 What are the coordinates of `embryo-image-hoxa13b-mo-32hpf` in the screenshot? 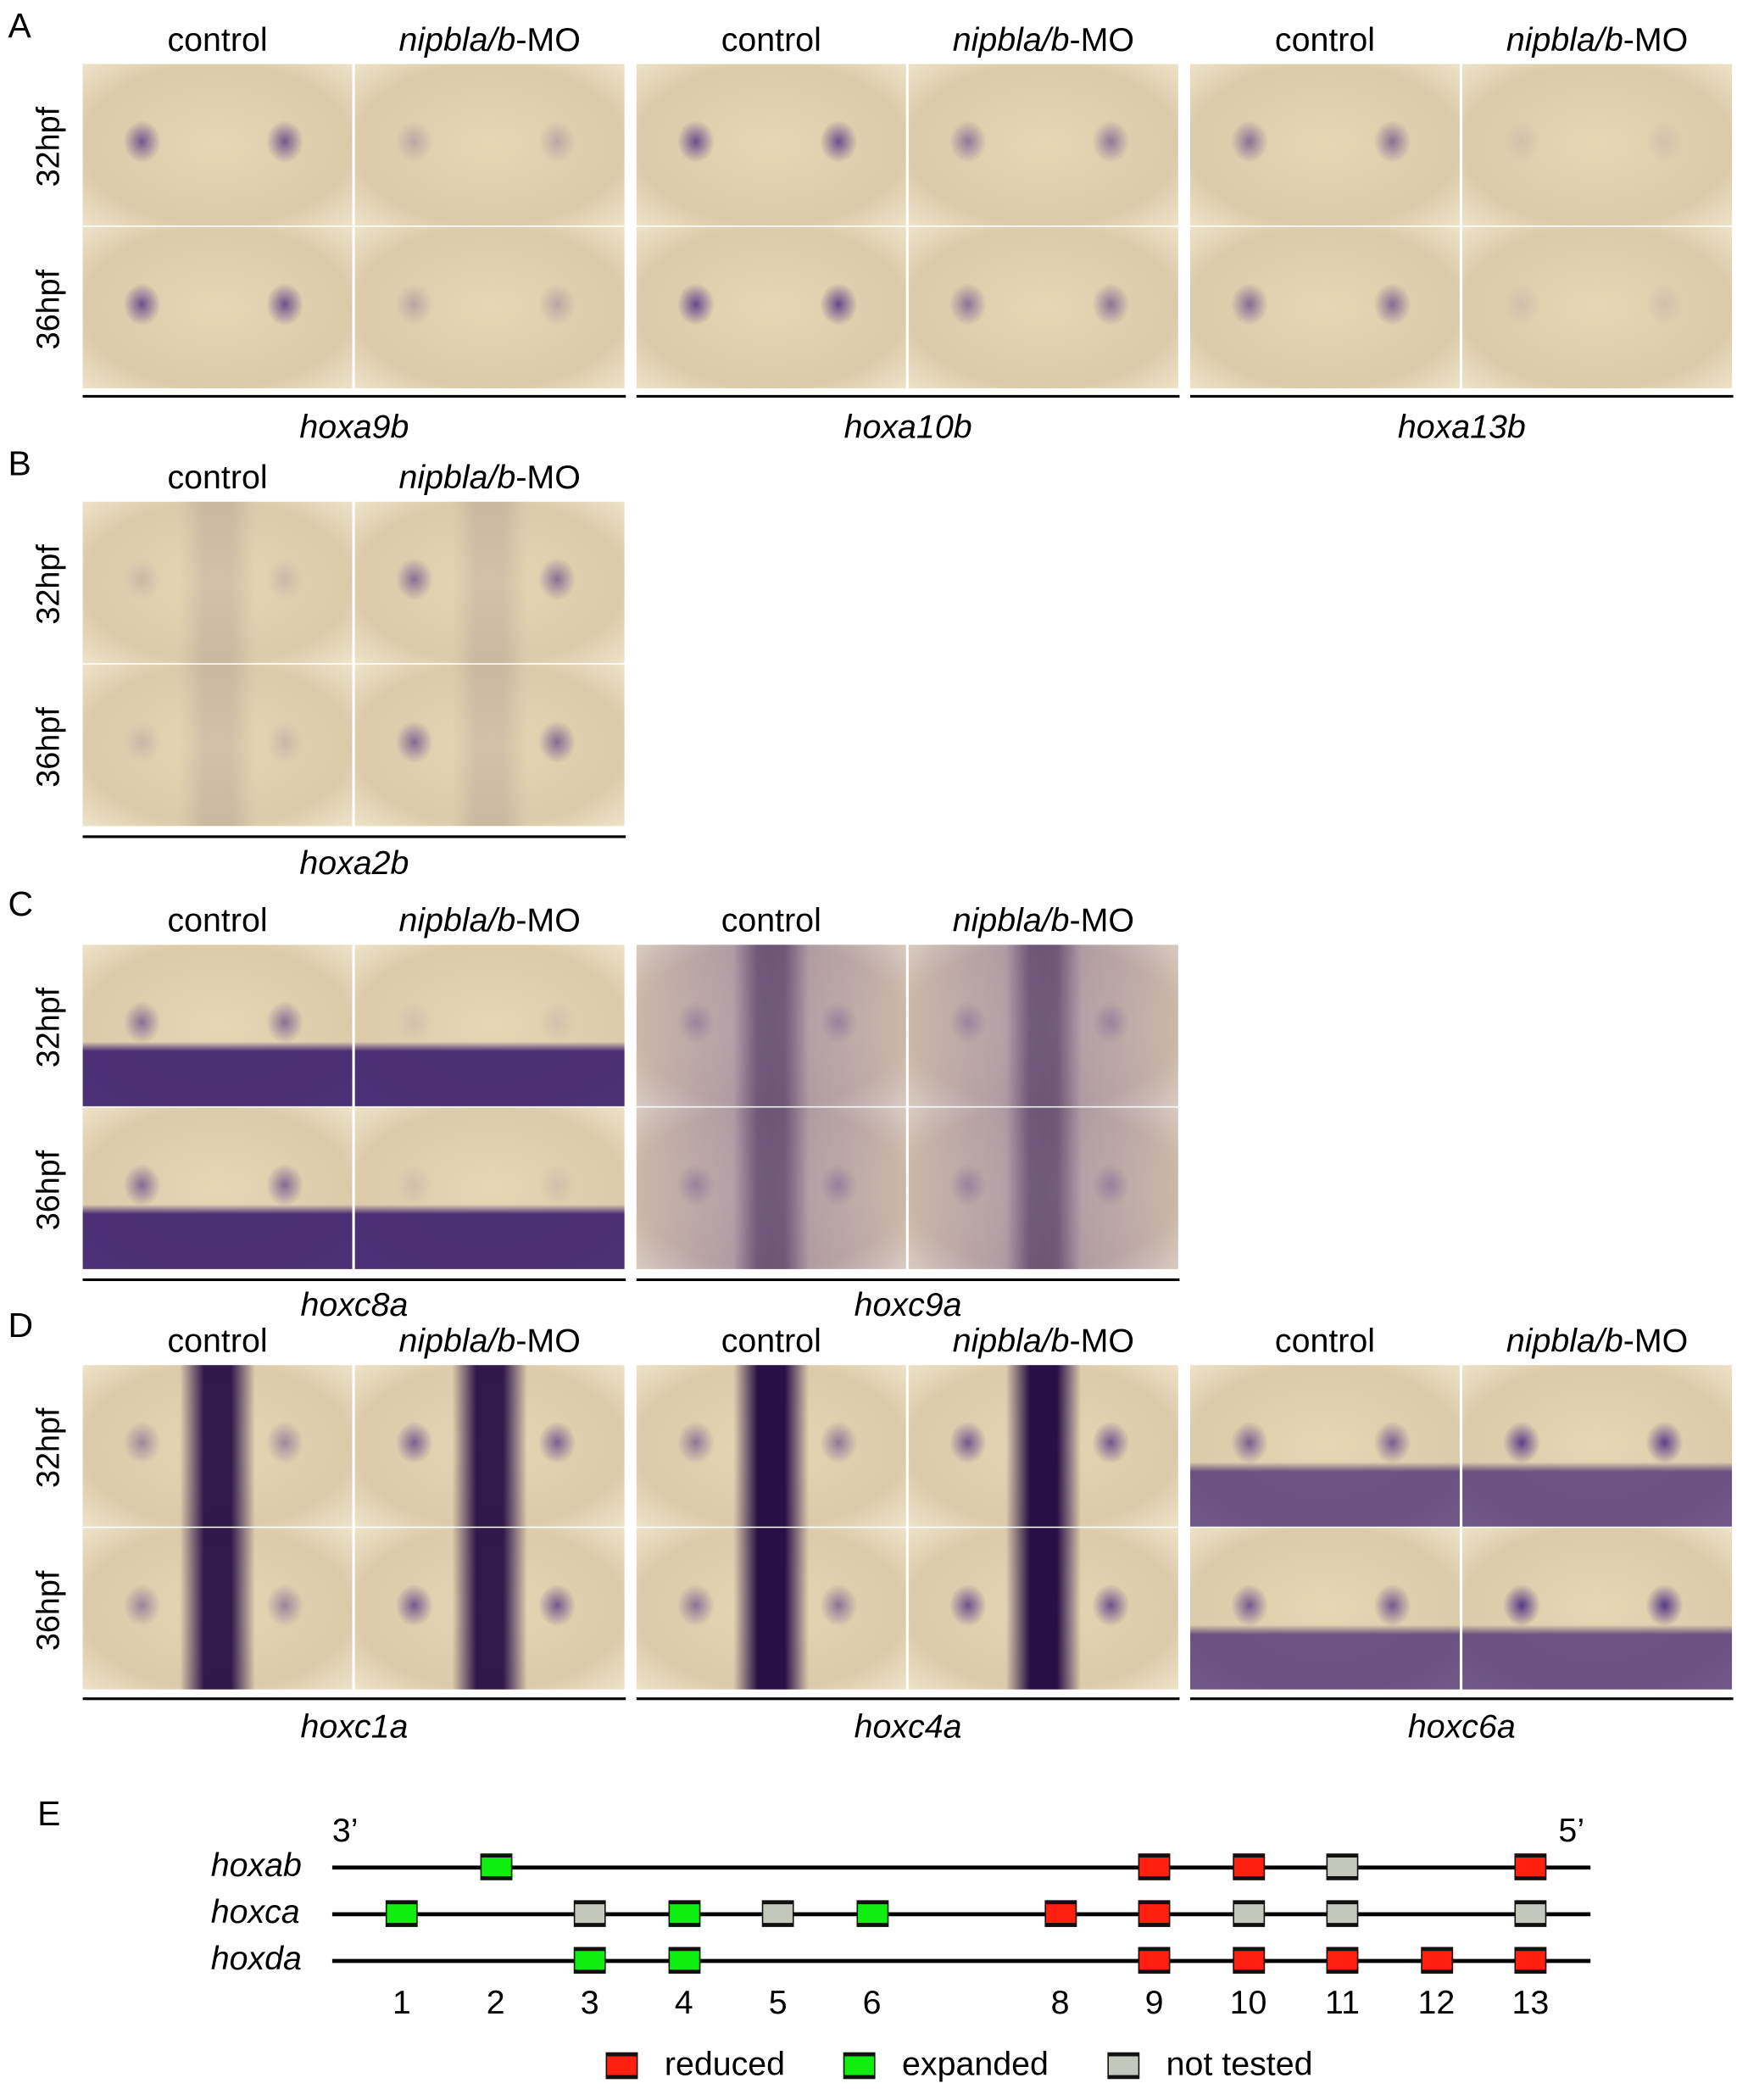 It's located at (1597, 145).